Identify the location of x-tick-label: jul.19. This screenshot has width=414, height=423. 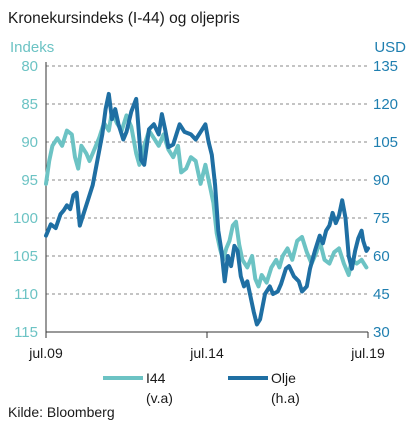
(367, 353).